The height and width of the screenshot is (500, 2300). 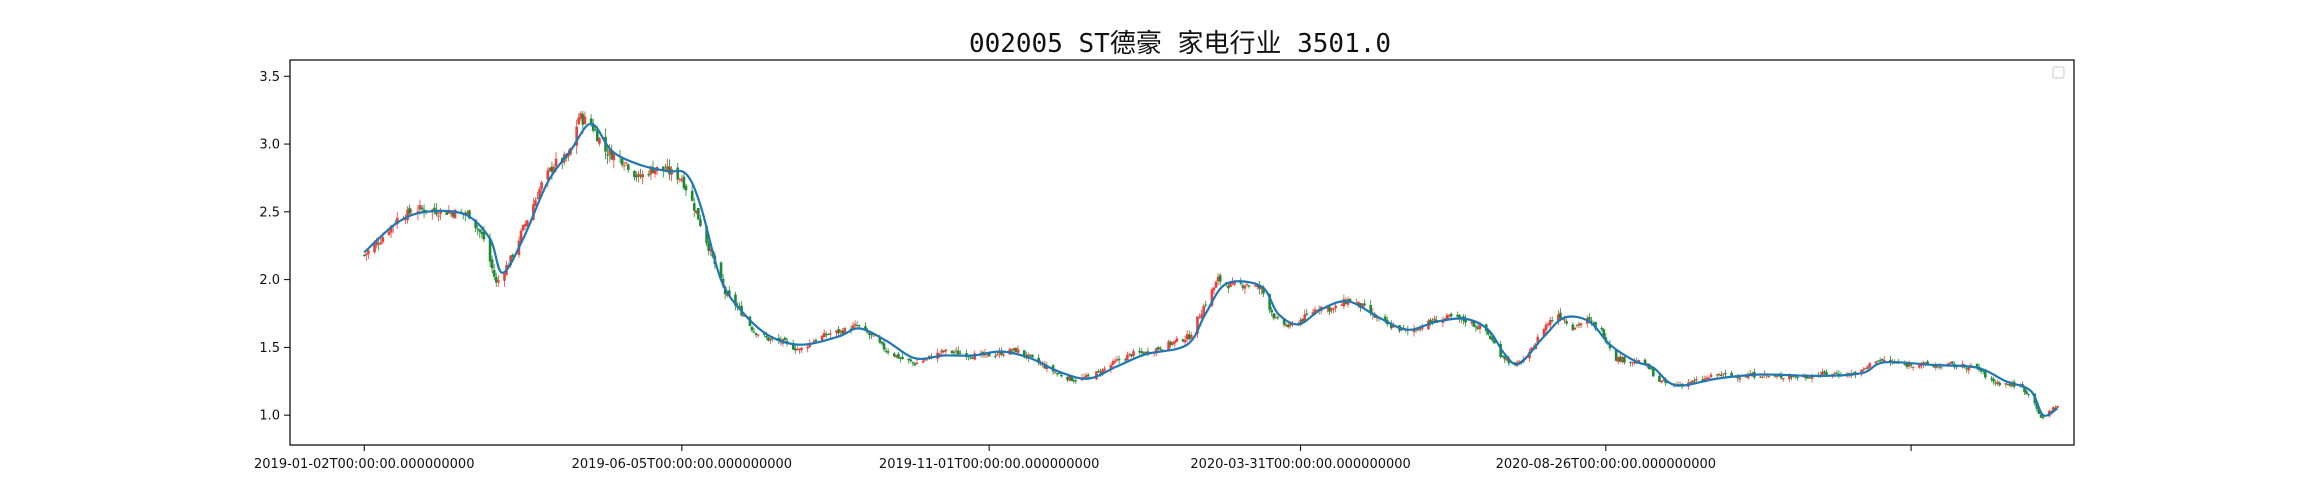 I want to click on y-tick-label: 3.0, so click(x=269, y=145).